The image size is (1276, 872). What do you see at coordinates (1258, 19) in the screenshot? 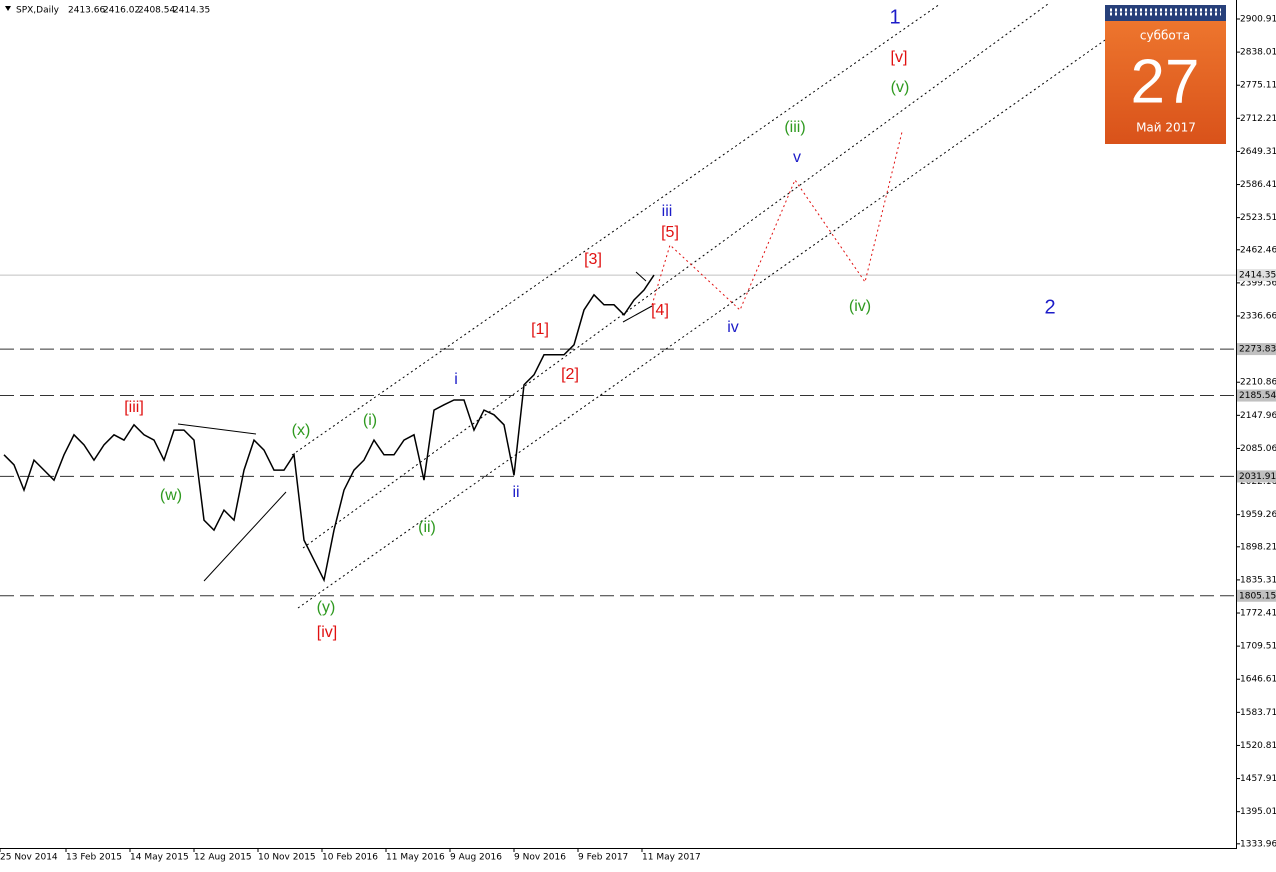
I see `y-tick-label: 2900.91` at bounding box center [1258, 19].